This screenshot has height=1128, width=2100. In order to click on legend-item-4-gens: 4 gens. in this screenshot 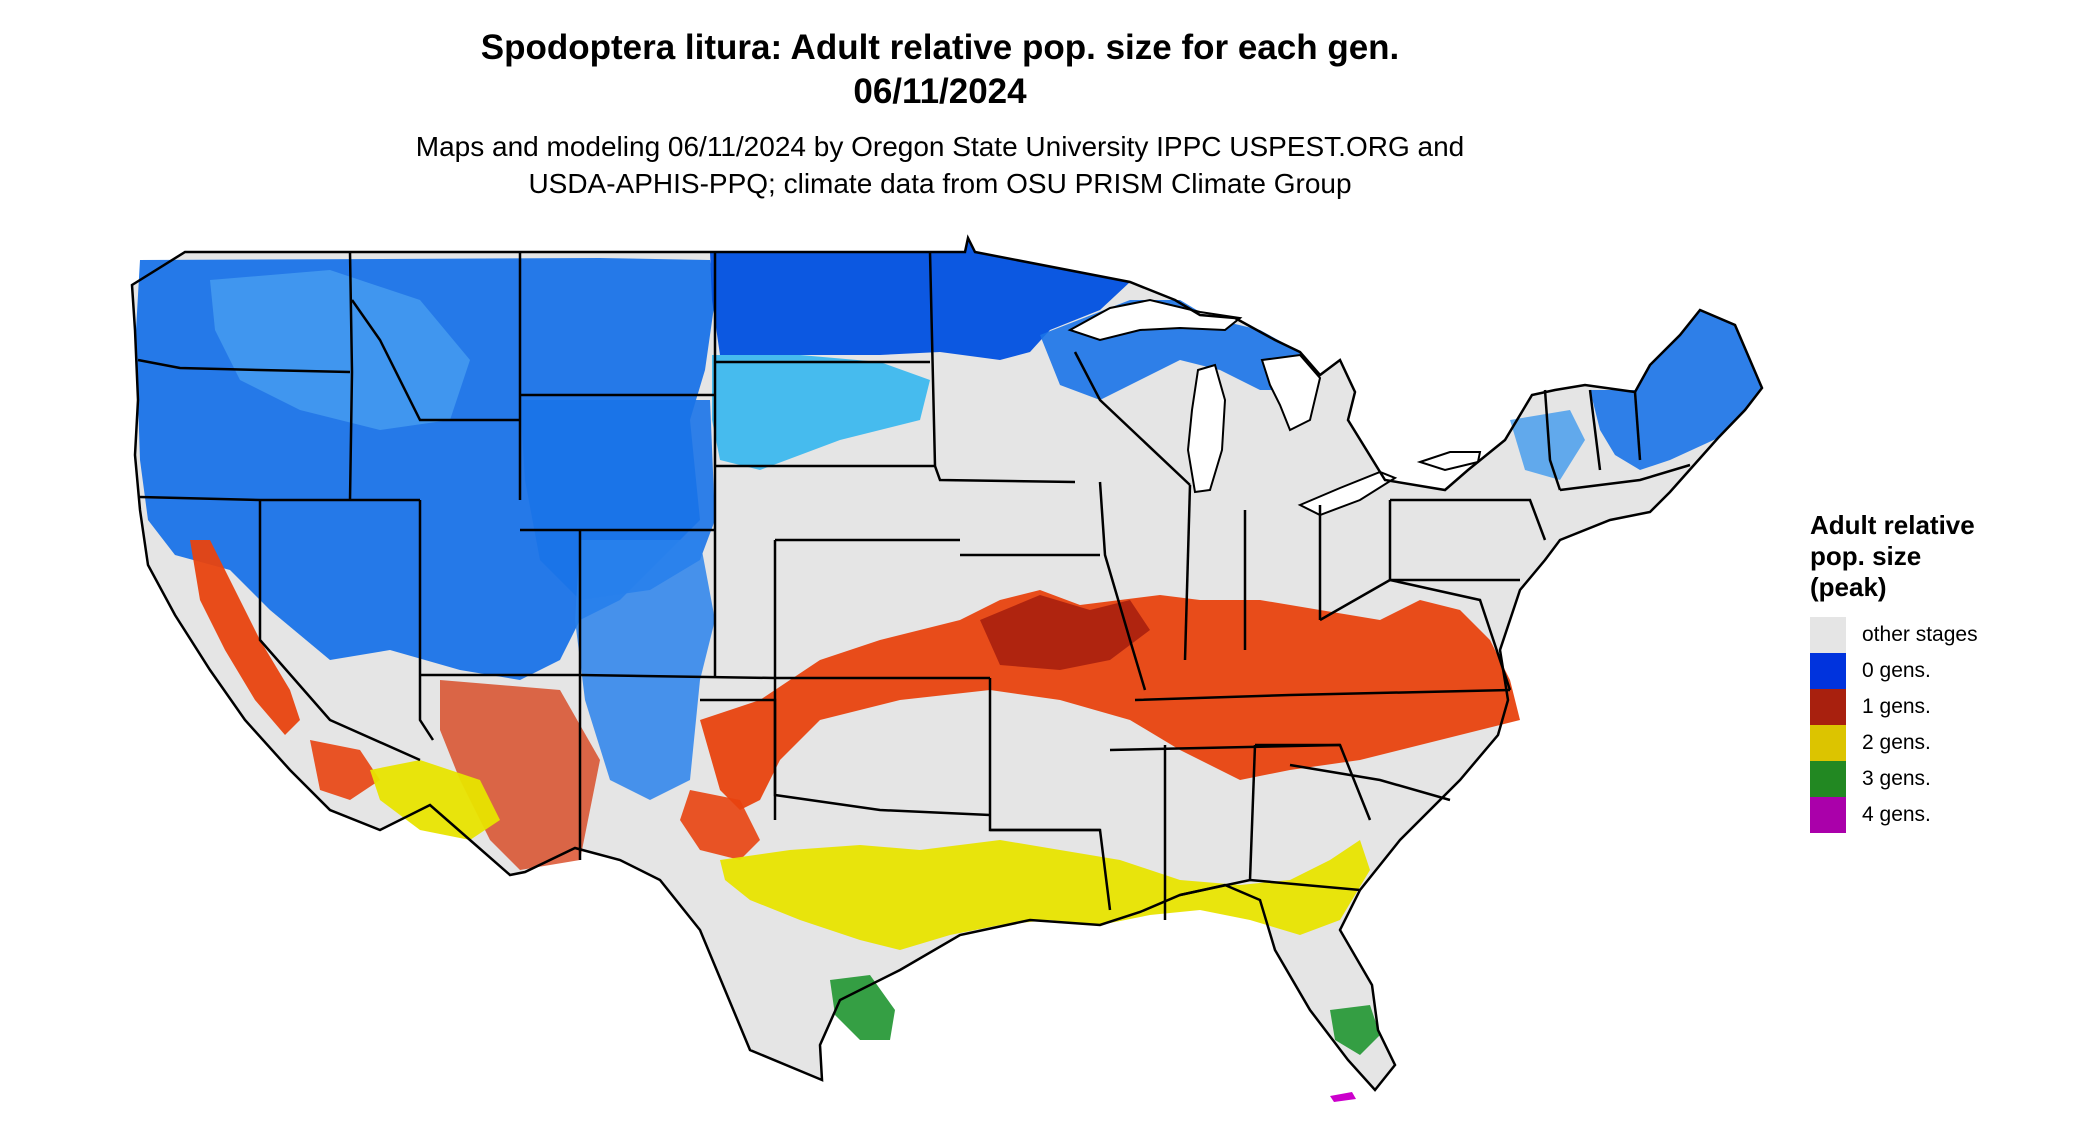, I will do `click(1894, 815)`.